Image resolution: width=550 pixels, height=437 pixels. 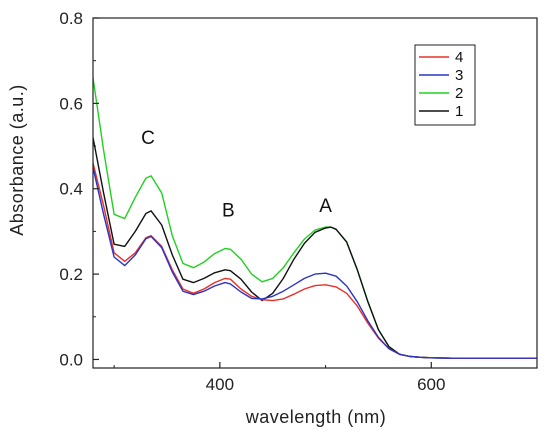 What do you see at coordinates (459, 111) in the screenshot?
I see `legend-label-1: 1` at bounding box center [459, 111].